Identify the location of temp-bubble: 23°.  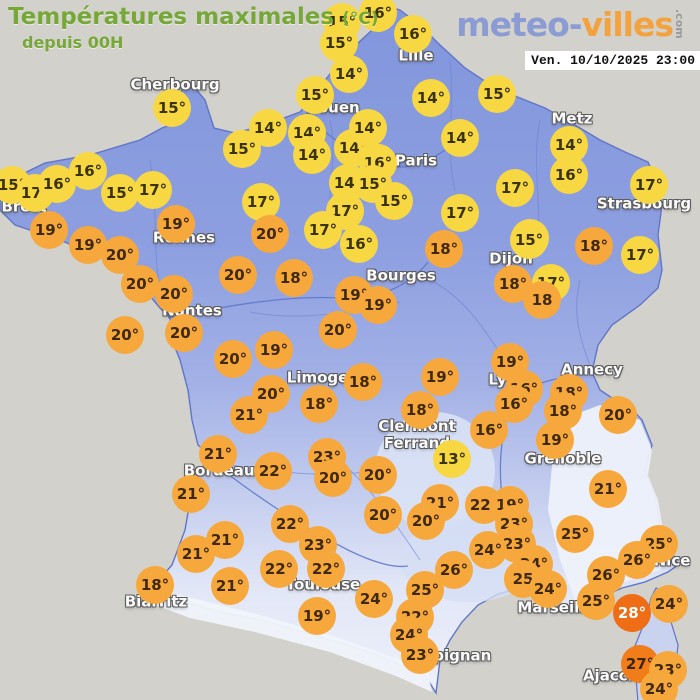
(420, 655).